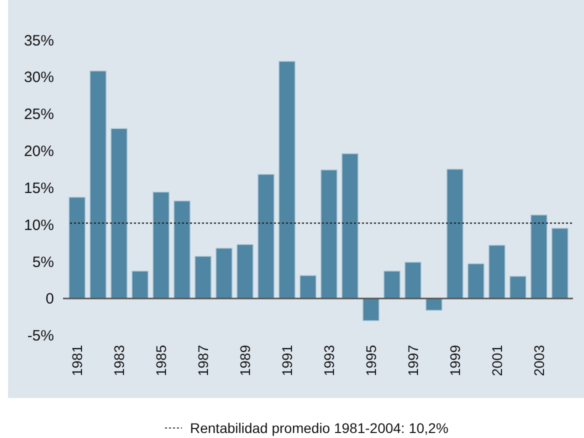 The height and width of the screenshot is (438, 584). What do you see at coordinates (50, 299) in the screenshot?
I see `y-tick-label: 0` at bounding box center [50, 299].